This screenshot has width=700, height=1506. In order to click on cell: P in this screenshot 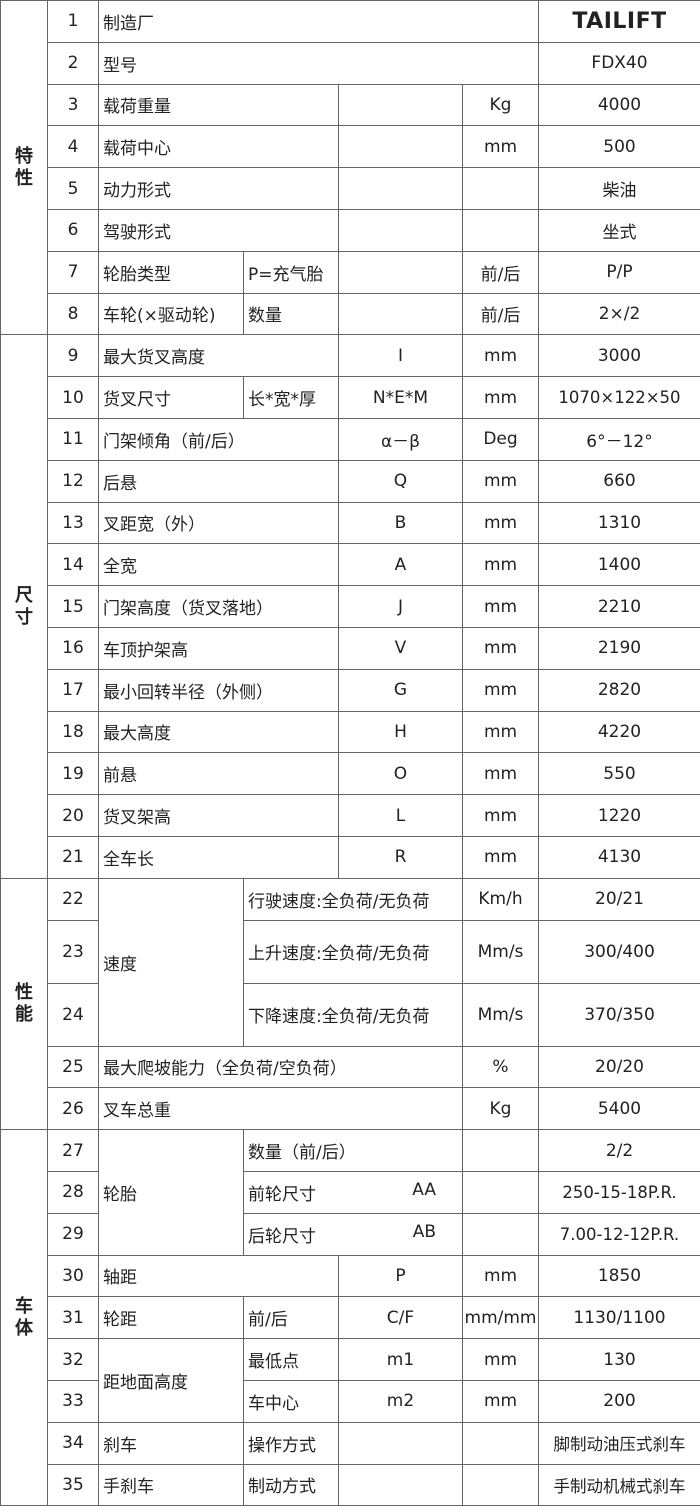, I will do `click(401, 1276)`.